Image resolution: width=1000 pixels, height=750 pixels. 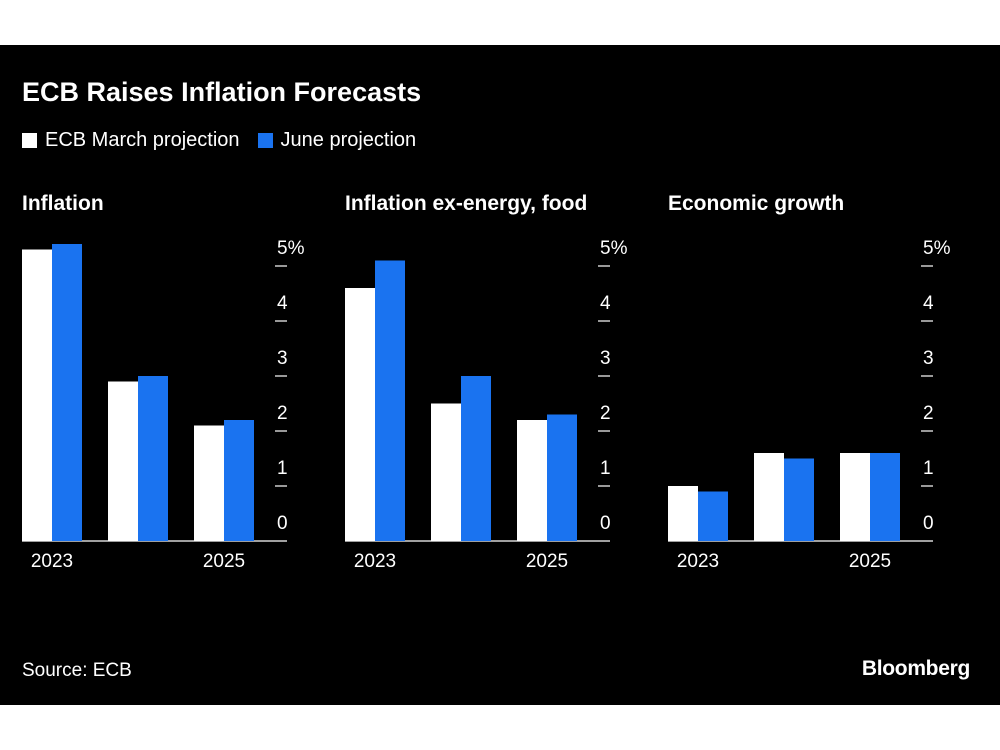 I want to click on legend-item-march: ECB March projection, so click(x=131, y=140).